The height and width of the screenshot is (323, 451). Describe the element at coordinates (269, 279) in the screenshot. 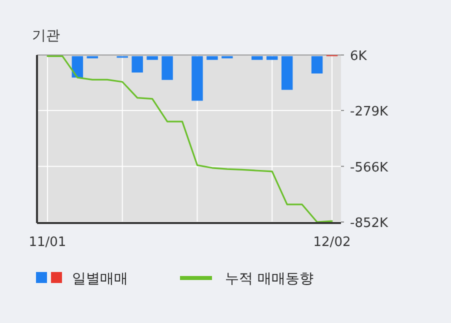

I see `legend-label: 누적 매매동향` at that location.